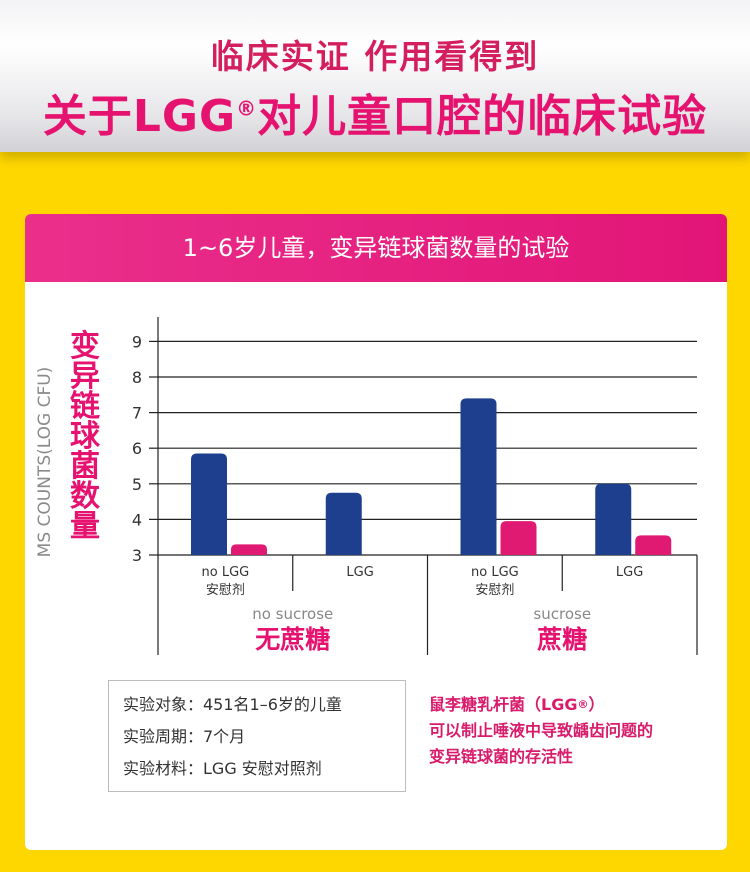 The image size is (750, 872). I want to click on y-tick-label: 3, so click(137, 555).